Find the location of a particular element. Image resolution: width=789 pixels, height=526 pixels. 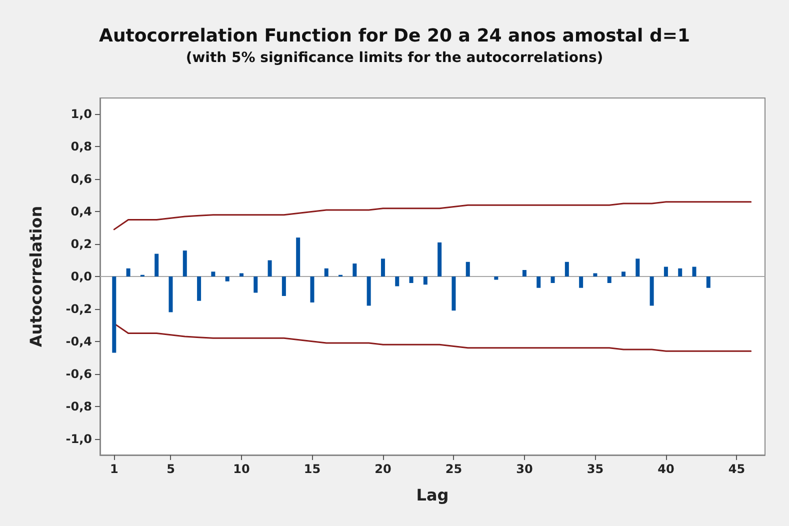

x-tick-label: 40 is located at coordinates (666, 469).